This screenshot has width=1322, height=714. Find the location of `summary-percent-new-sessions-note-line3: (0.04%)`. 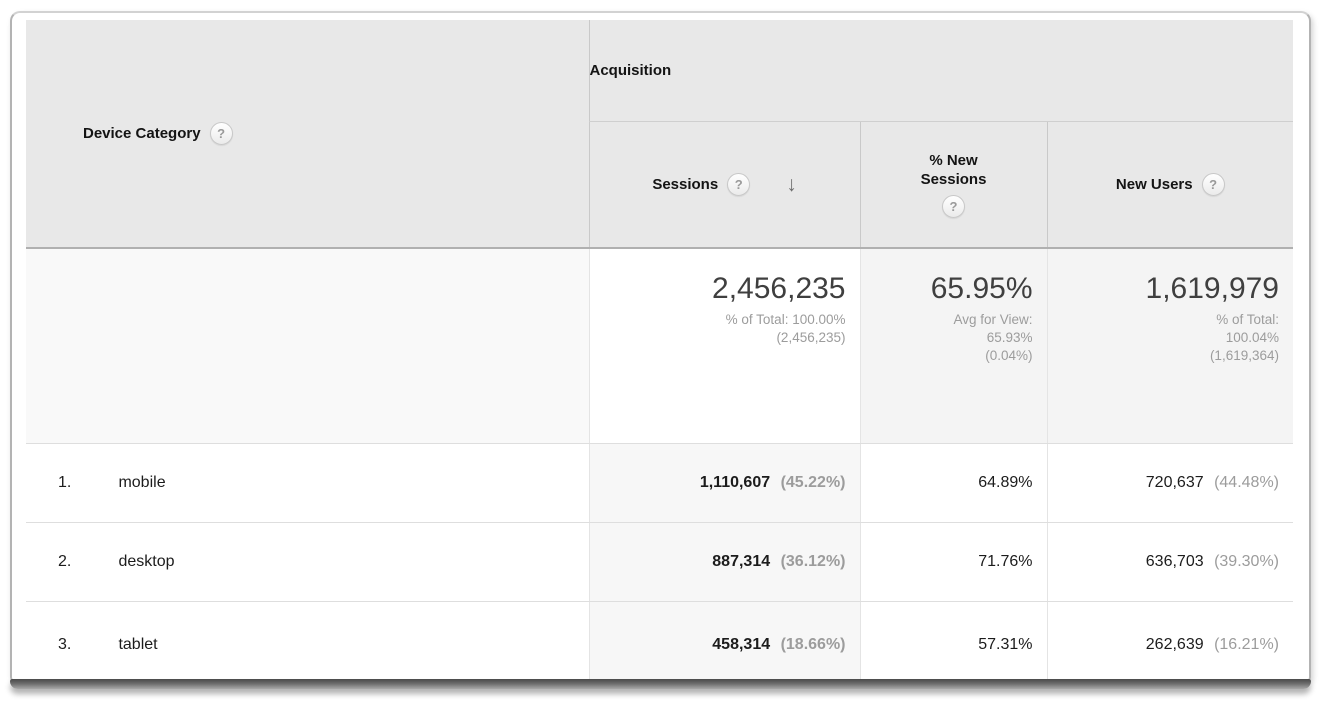

summary-percent-new-sessions-note-line3: (0.04%) is located at coordinates (1009, 355).